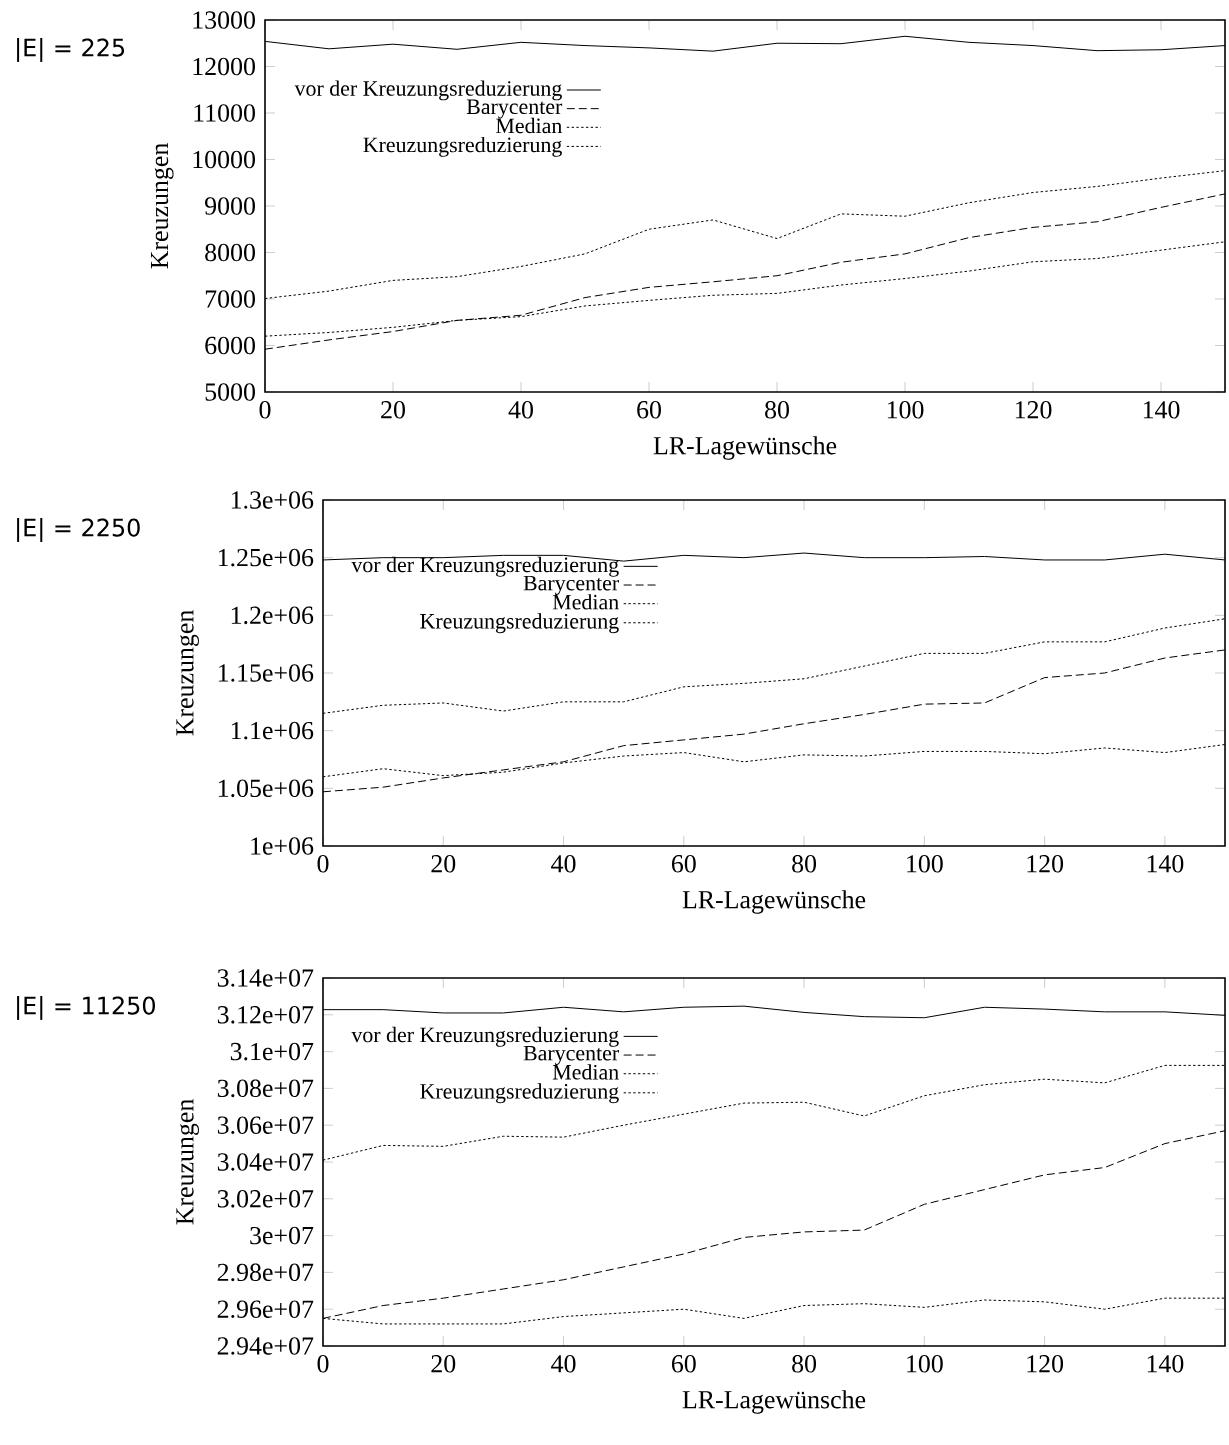  I want to click on y-tick-label: 3.1e+07, so click(272, 1051).